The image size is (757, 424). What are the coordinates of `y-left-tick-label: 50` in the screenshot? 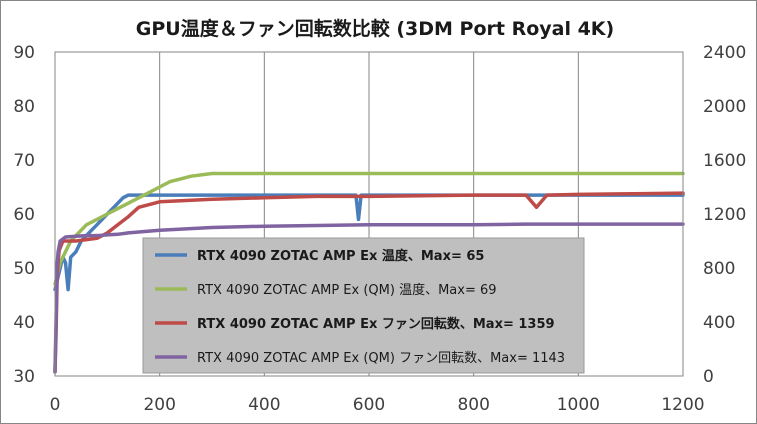 It's located at (24, 269).